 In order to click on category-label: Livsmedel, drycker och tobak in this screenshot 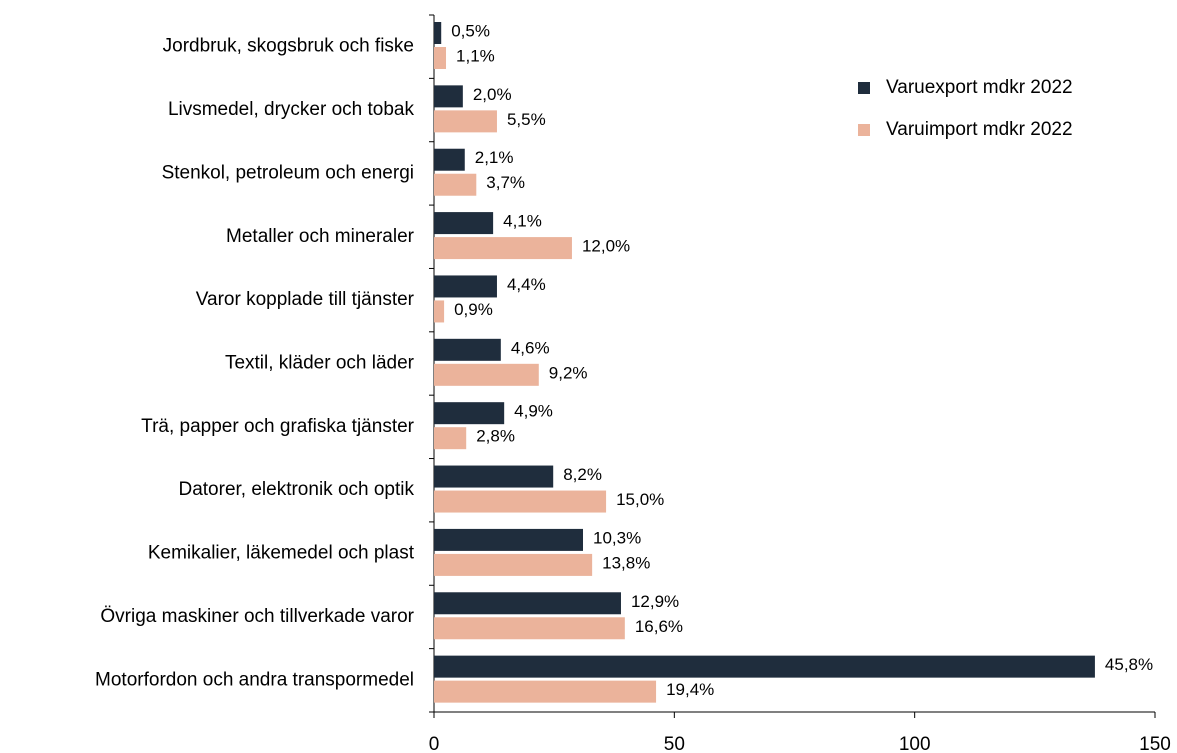, I will do `click(291, 109)`.